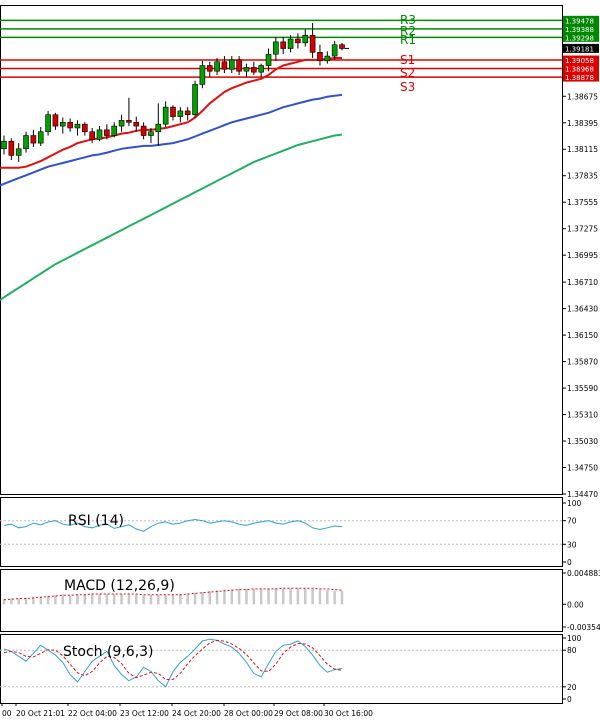 The width and height of the screenshot is (600, 727). Describe the element at coordinates (583, 573) in the screenshot. I see `macd-tick-label: 0.004883` at that location.